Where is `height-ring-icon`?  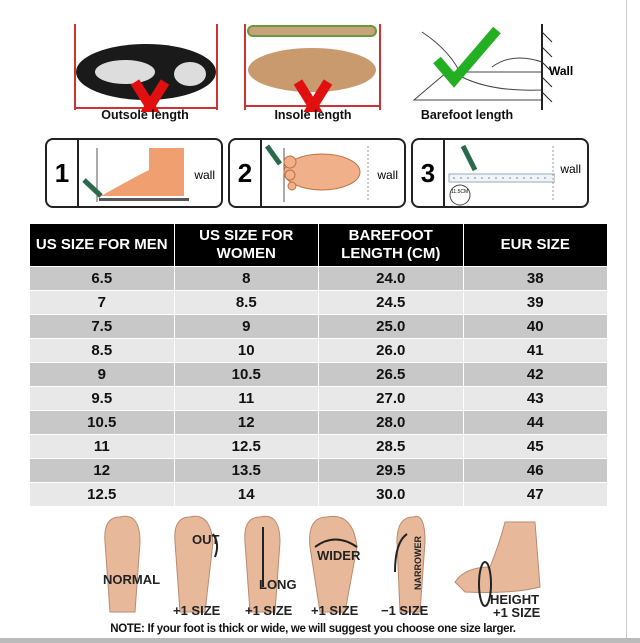
height-ring-icon is located at coordinates (485, 584).